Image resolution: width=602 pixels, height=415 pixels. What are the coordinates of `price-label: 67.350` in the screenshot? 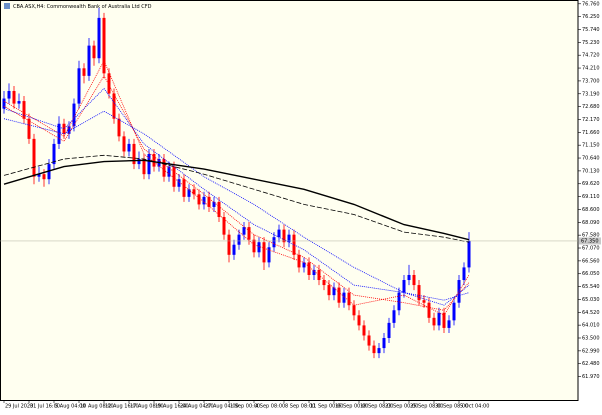 It's located at (590, 241).